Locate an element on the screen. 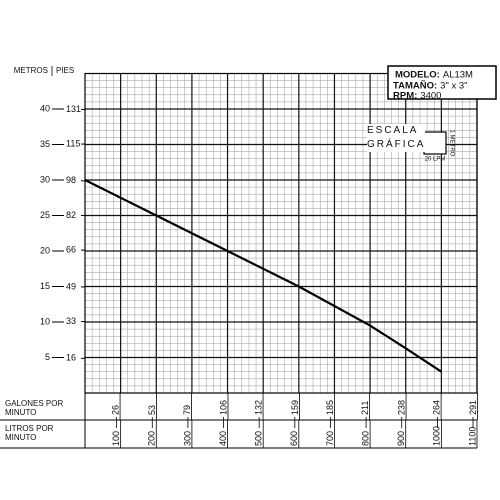  x-tick-label: 600 is located at coordinates (294, 438).